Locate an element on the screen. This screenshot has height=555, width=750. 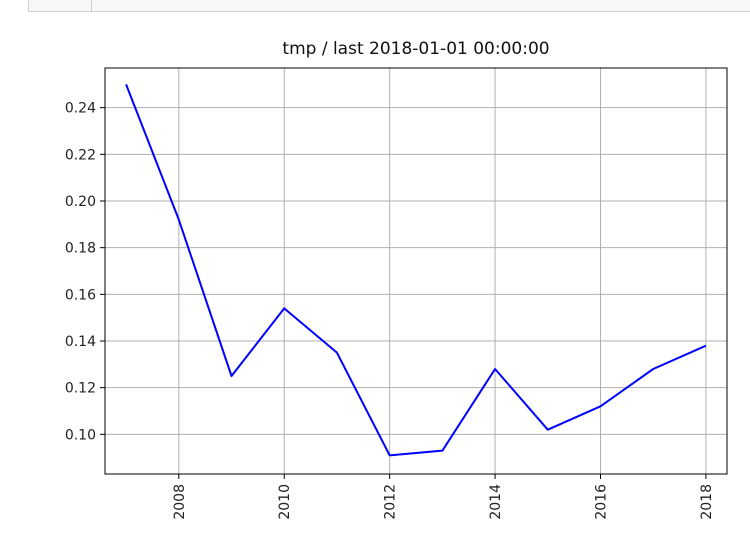
y-tick-label: 0.14 is located at coordinates (80, 342).